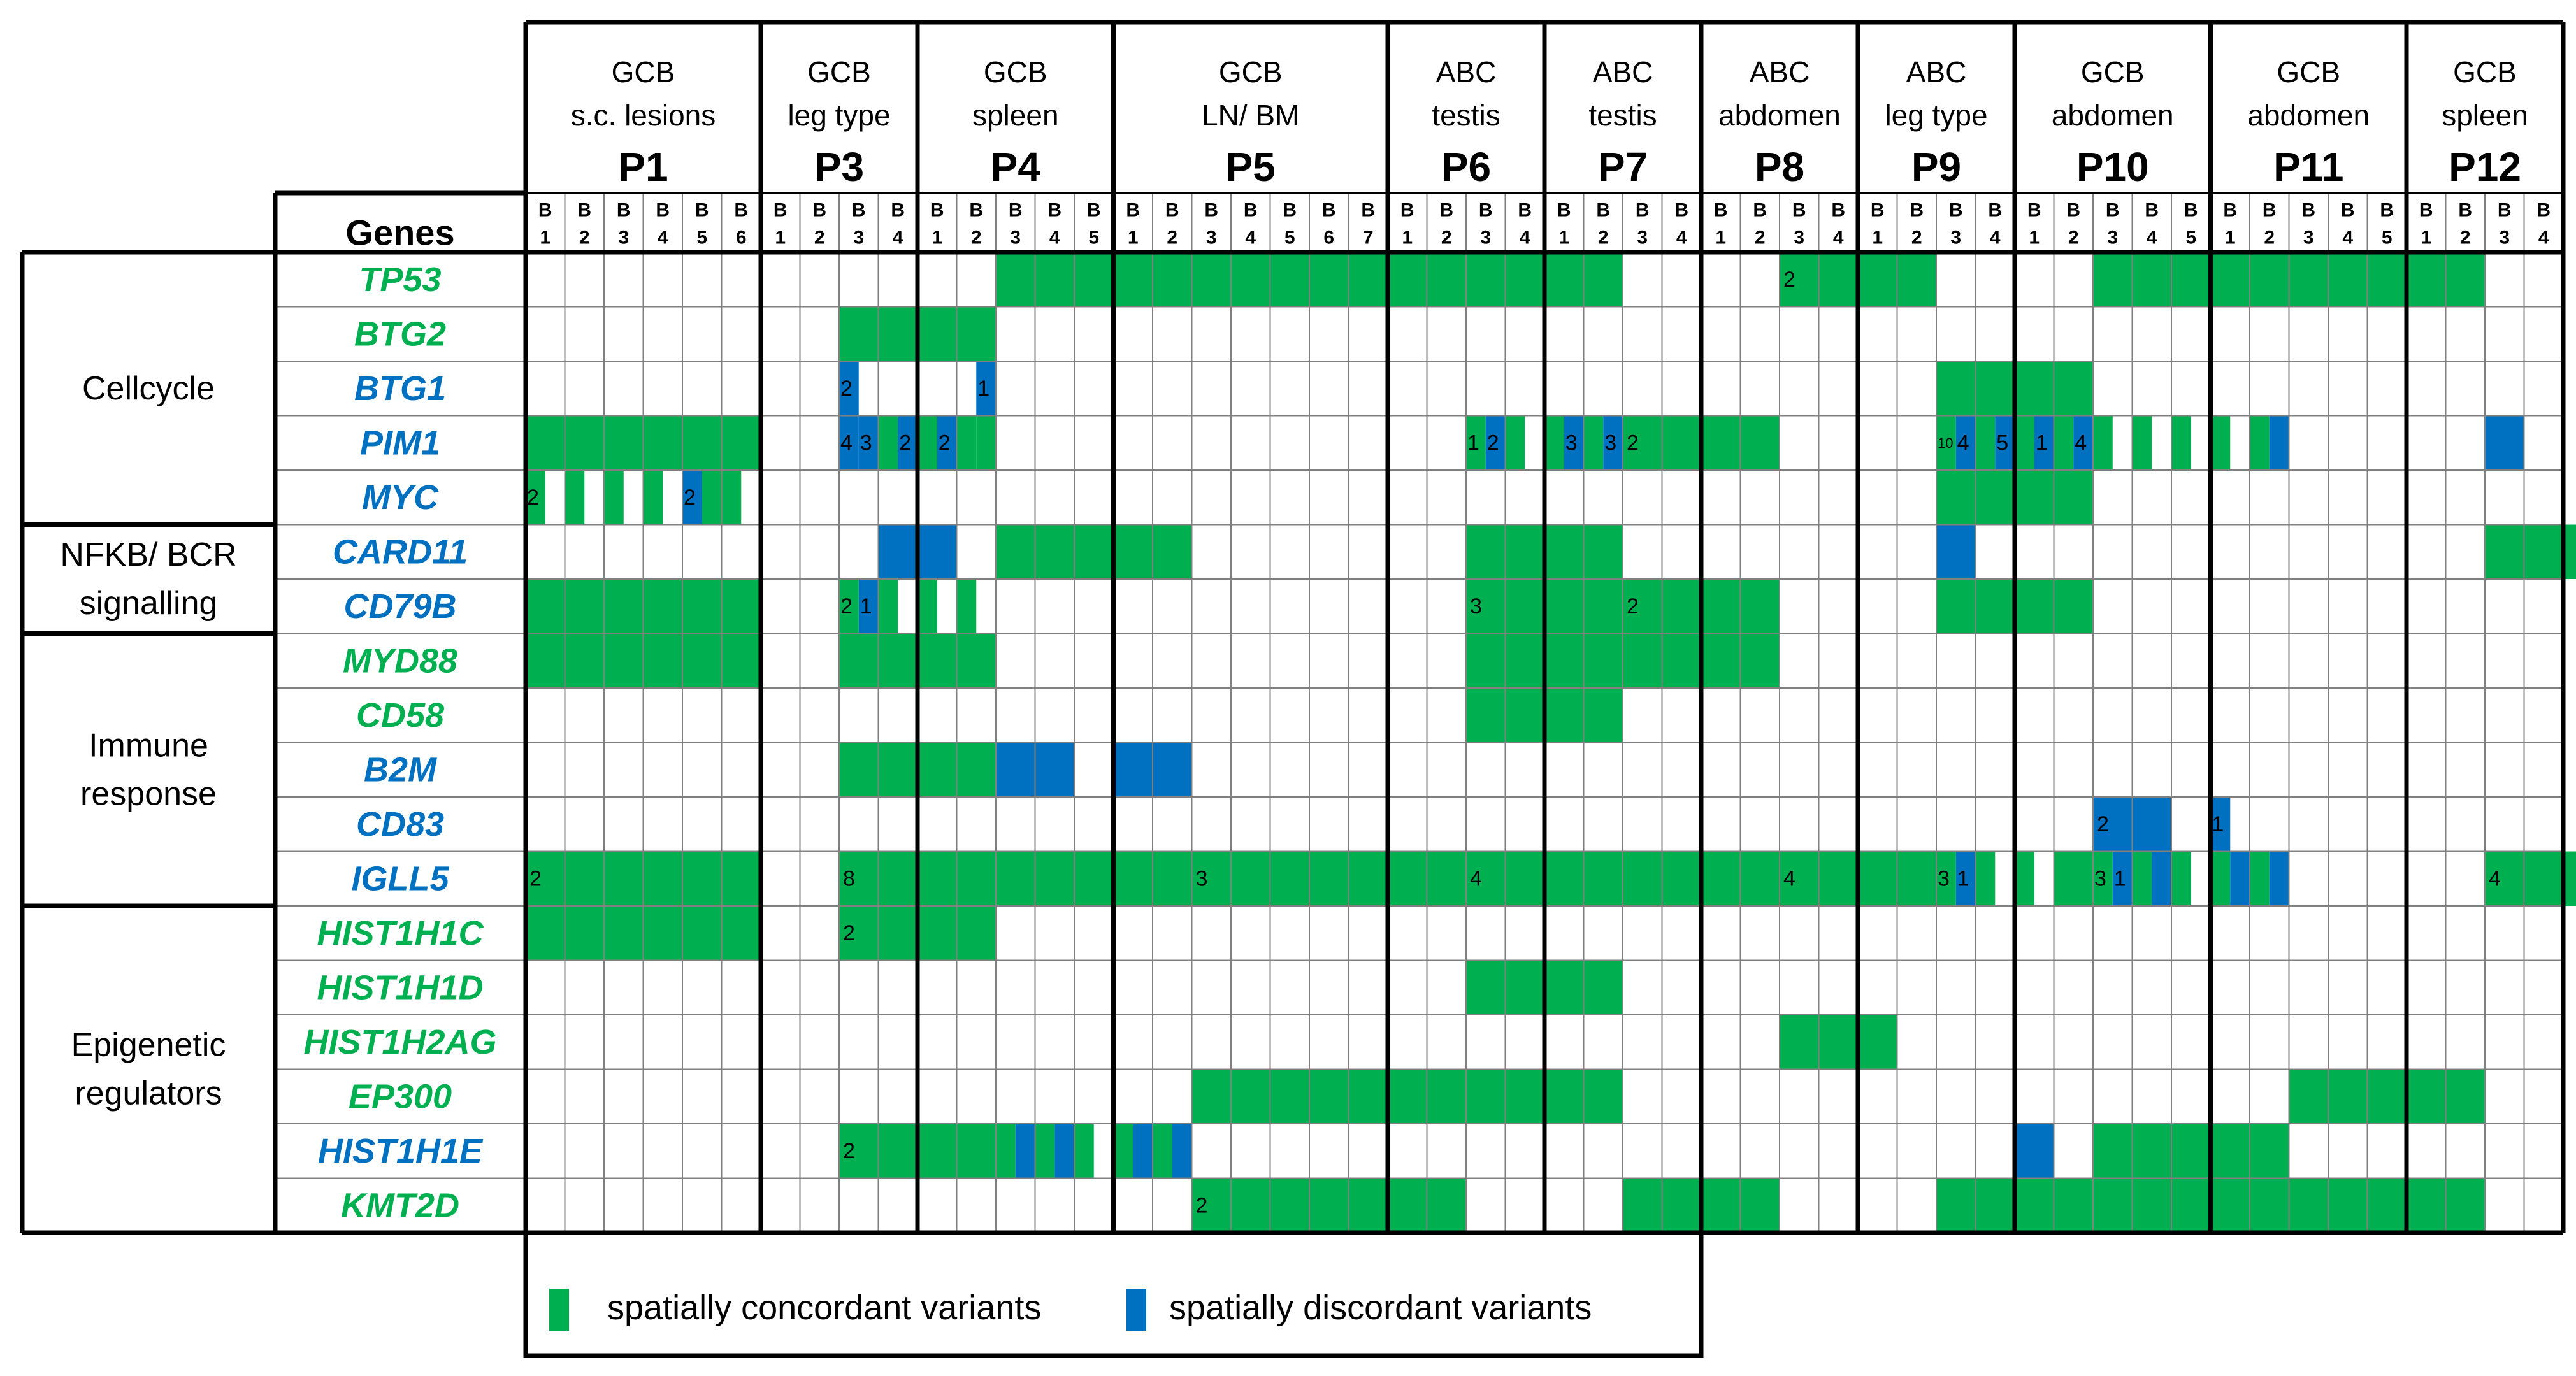  Describe the element at coordinates (1251, 167) in the screenshot. I see `patient-id-label: P5` at that location.